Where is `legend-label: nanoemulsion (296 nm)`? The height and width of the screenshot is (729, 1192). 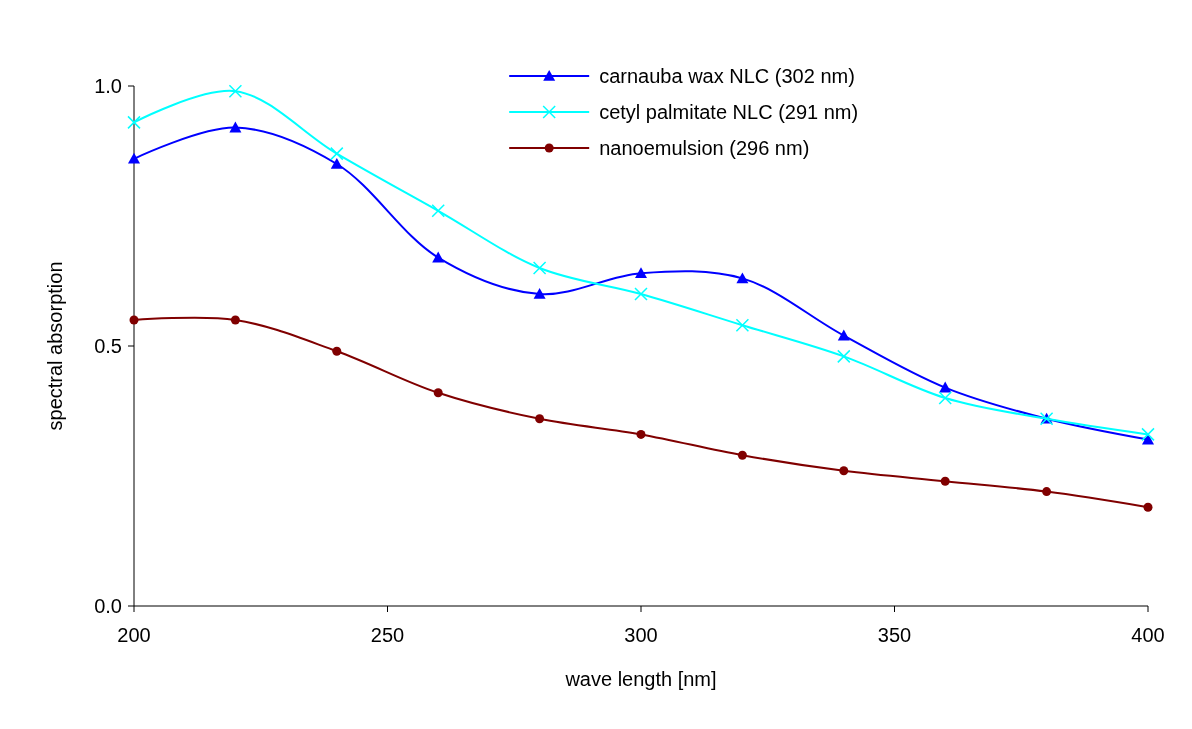
legend-label: nanoemulsion (296 nm) is located at coordinates (704, 148).